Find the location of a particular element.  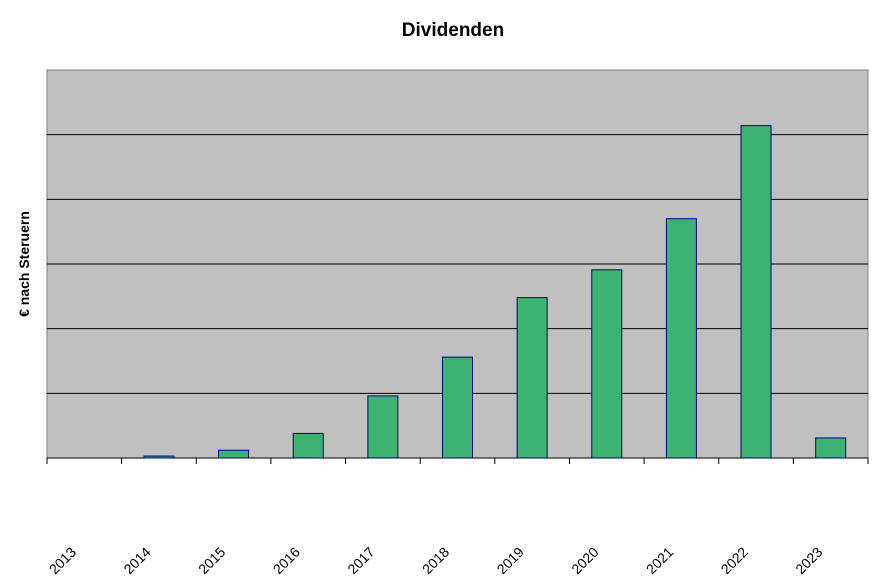

bar-2016 is located at coordinates (308, 445).